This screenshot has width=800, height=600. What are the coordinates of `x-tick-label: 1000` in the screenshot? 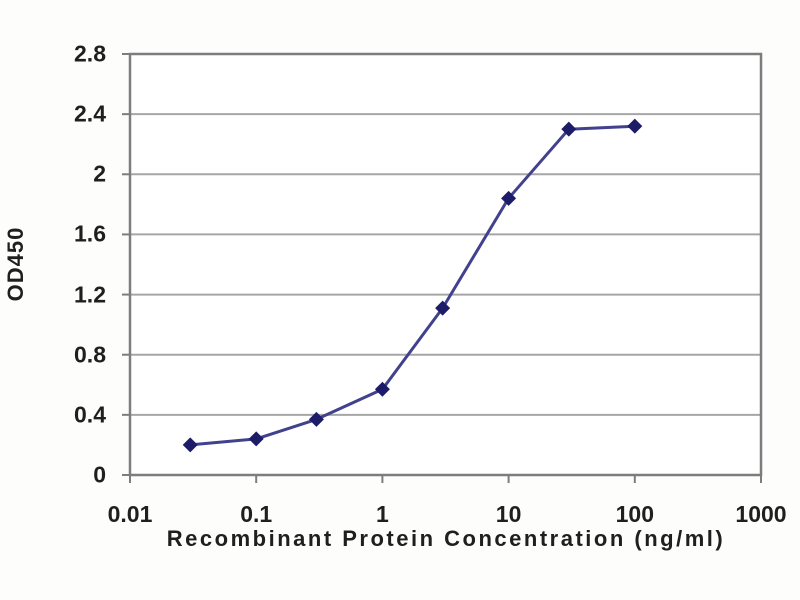 It's located at (761, 514).